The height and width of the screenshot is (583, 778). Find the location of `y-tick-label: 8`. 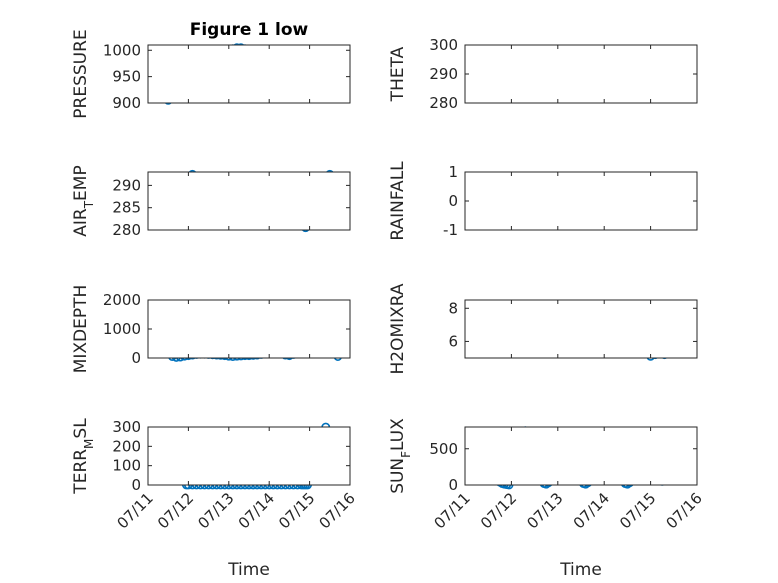

y-tick-label: 8 is located at coordinates (453, 308).